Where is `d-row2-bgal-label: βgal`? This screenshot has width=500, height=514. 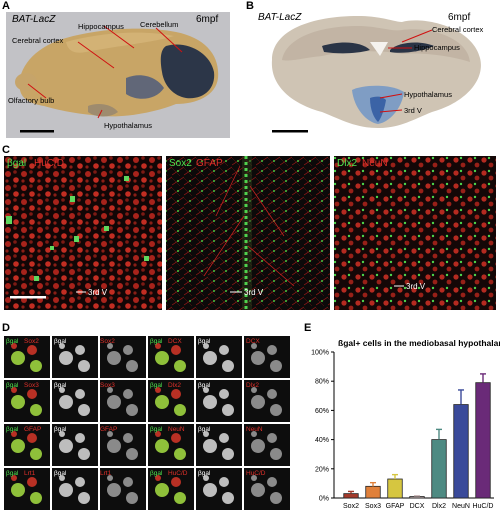
d-row2-bgal-label: βgal is located at coordinates (60, 385).